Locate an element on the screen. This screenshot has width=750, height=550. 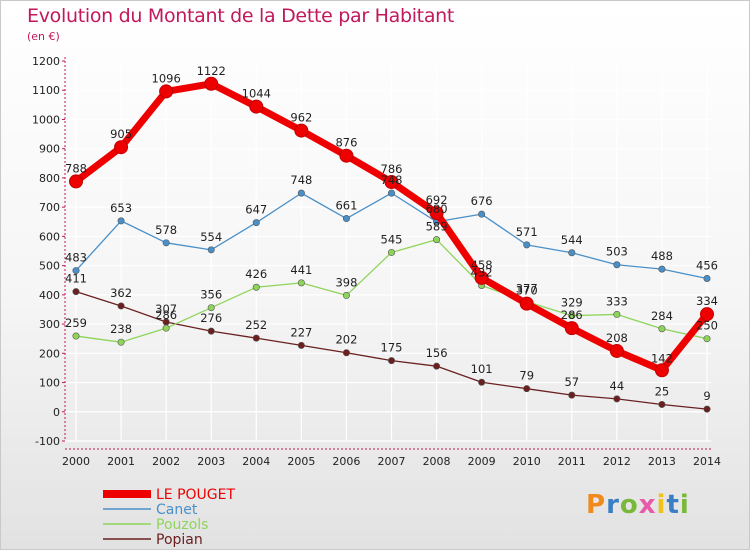
data-label: 554 is located at coordinates (211, 237).